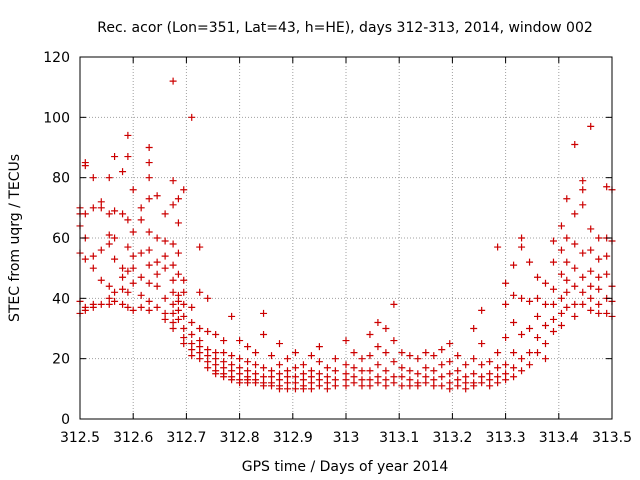 Image resolution: width=640 pixels, height=480 pixels. I want to click on x-axis-label: GPS time / Days of year 2014, so click(345, 467).